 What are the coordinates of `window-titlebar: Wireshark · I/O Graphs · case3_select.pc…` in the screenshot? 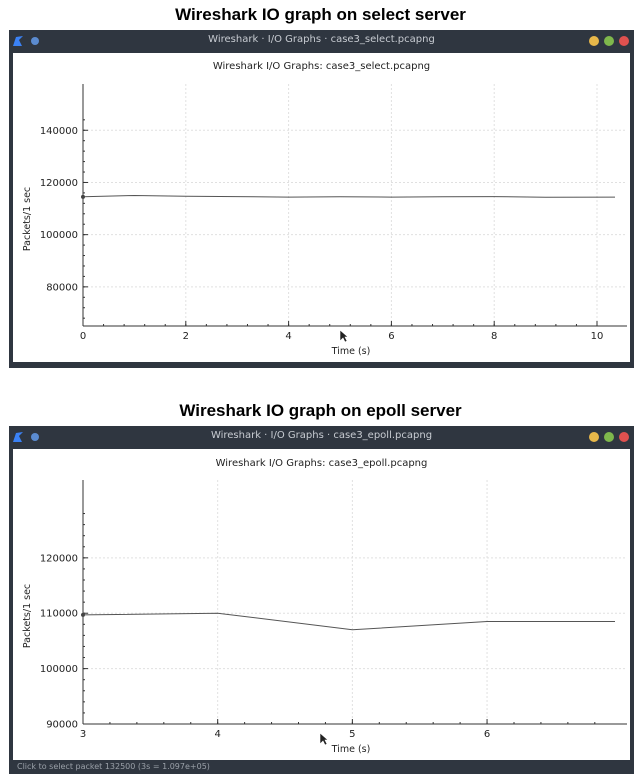 It's located at (321, 41).